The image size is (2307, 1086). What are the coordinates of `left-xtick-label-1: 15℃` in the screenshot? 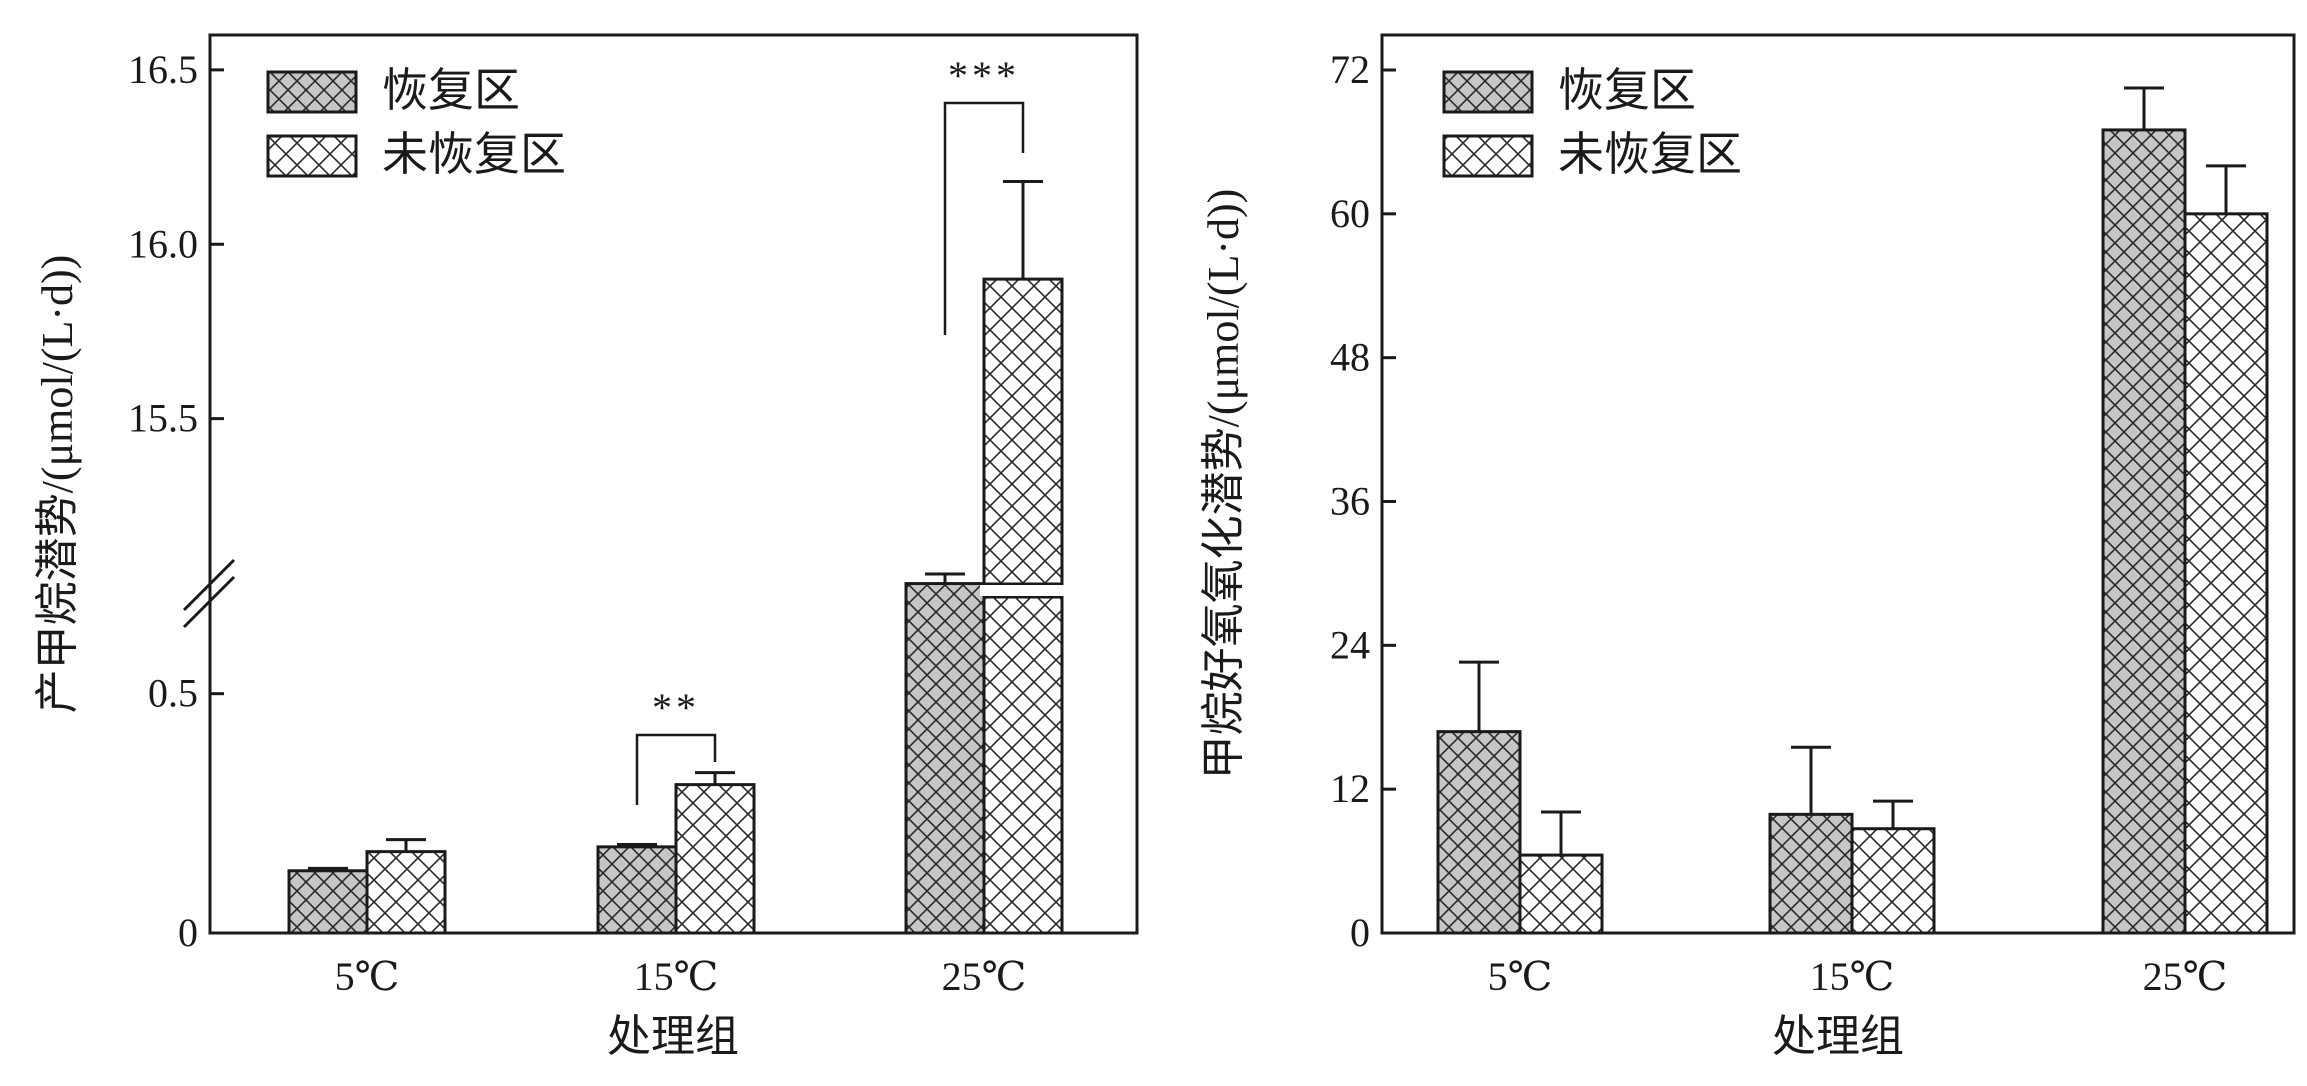 It's located at (676, 976).